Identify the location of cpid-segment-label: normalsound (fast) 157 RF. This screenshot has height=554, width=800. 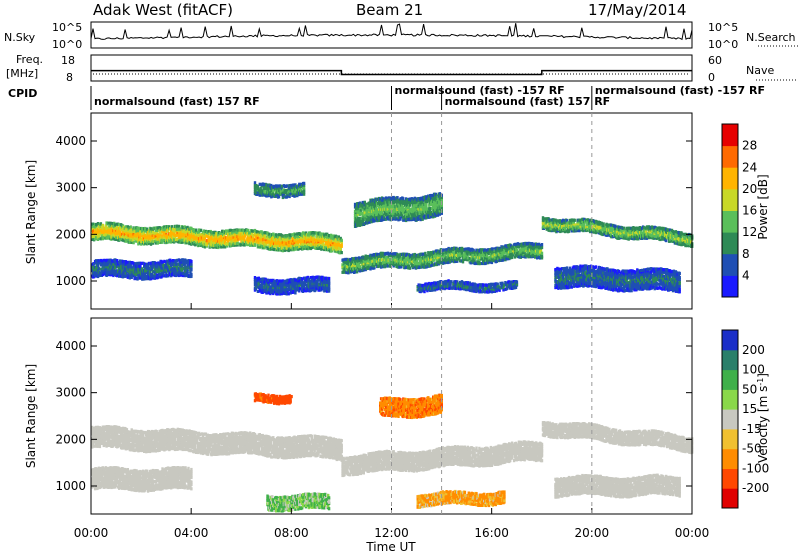
(528, 101).